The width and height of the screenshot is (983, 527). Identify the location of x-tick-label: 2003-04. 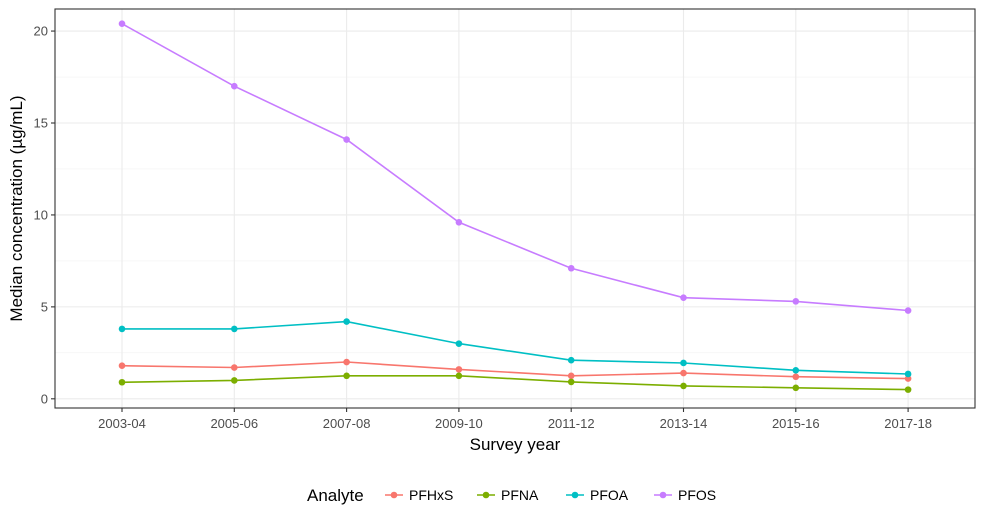
(122, 423).